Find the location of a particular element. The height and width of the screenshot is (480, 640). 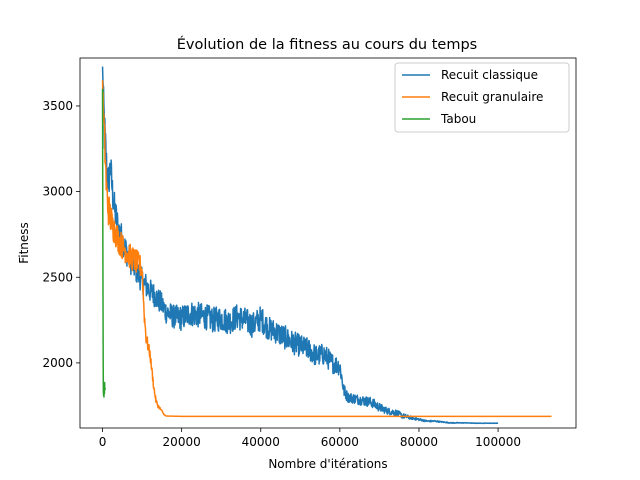

x-tick-label: 0 is located at coordinates (103, 442).